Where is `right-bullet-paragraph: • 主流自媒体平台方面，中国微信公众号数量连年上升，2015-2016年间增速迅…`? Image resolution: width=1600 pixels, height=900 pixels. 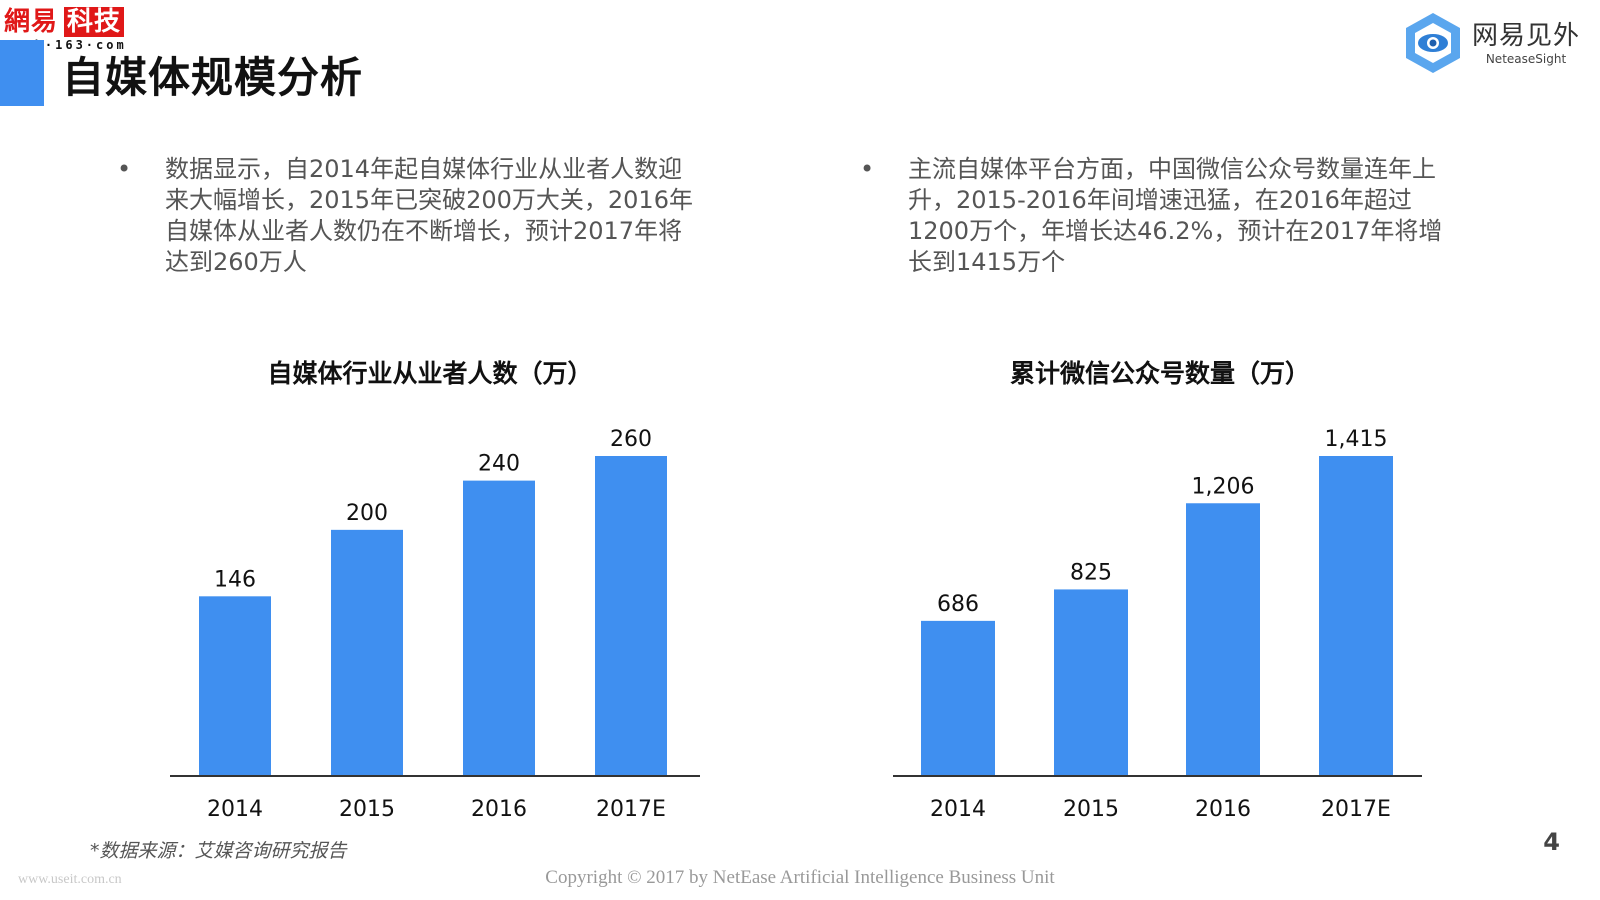 right-bullet-paragraph: • 主流自媒体平台方面，中国微信公众号数量连年上升，2015-2016年间增速迅… is located at coordinates (1154, 216).